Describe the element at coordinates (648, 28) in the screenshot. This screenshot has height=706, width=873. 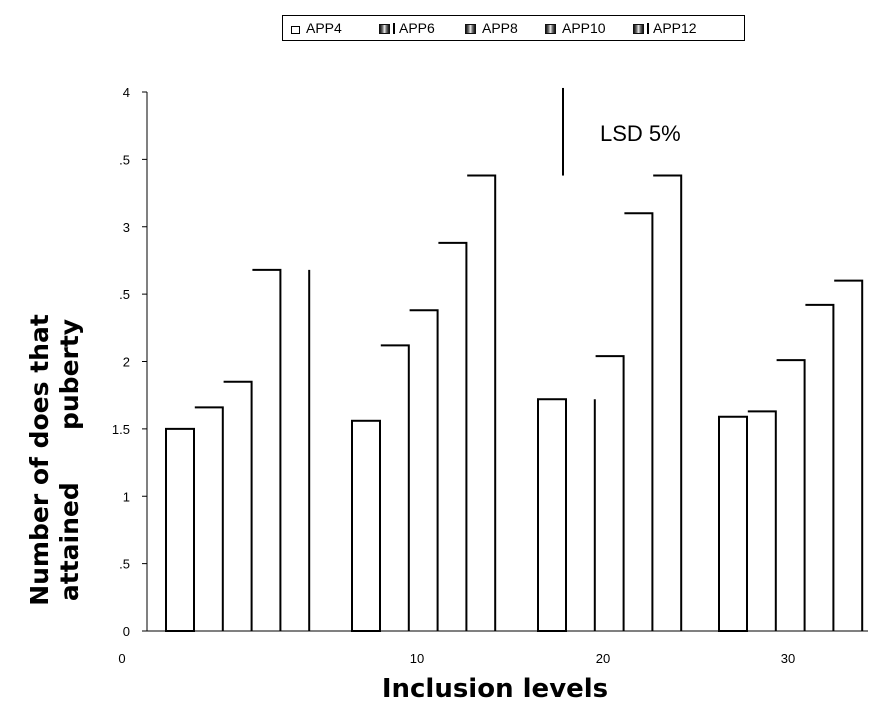
I see `legend-swatch-bar-app12` at that location.